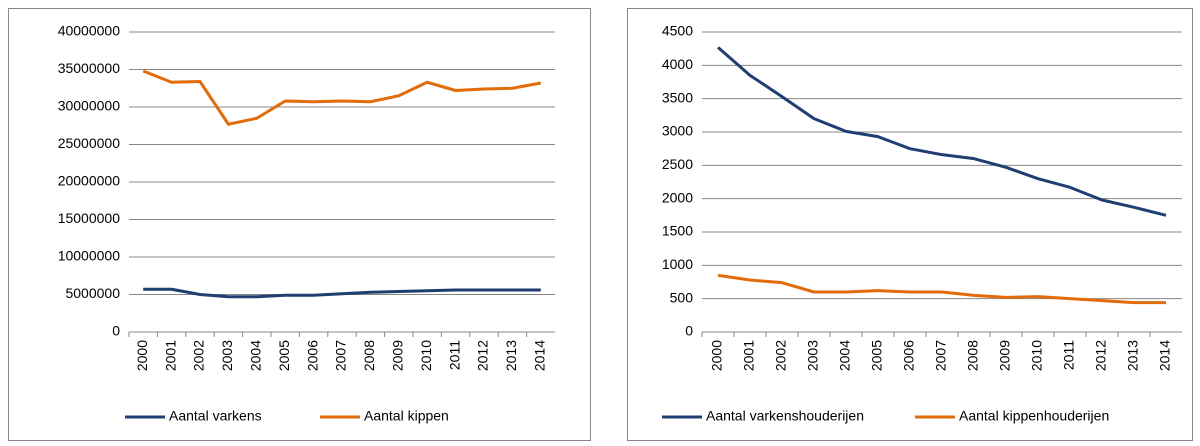  Describe the element at coordinates (215, 416) in the screenshot. I see `legend-label: Aantal varkens` at that location.